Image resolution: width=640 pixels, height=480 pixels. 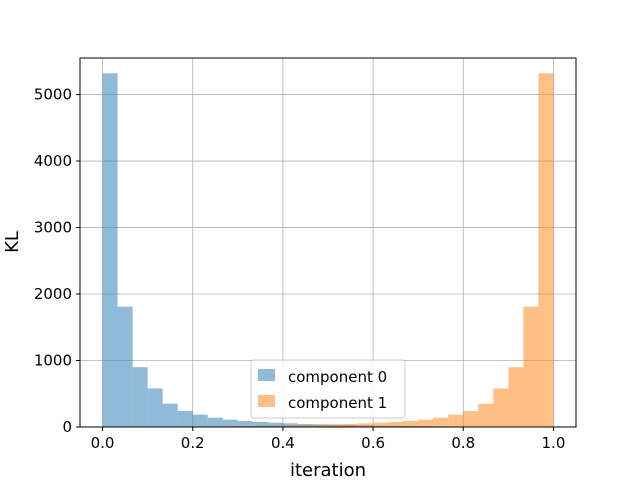 What do you see at coordinates (463, 443) in the screenshot?
I see `x-tick-label: 0.8` at bounding box center [463, 443].